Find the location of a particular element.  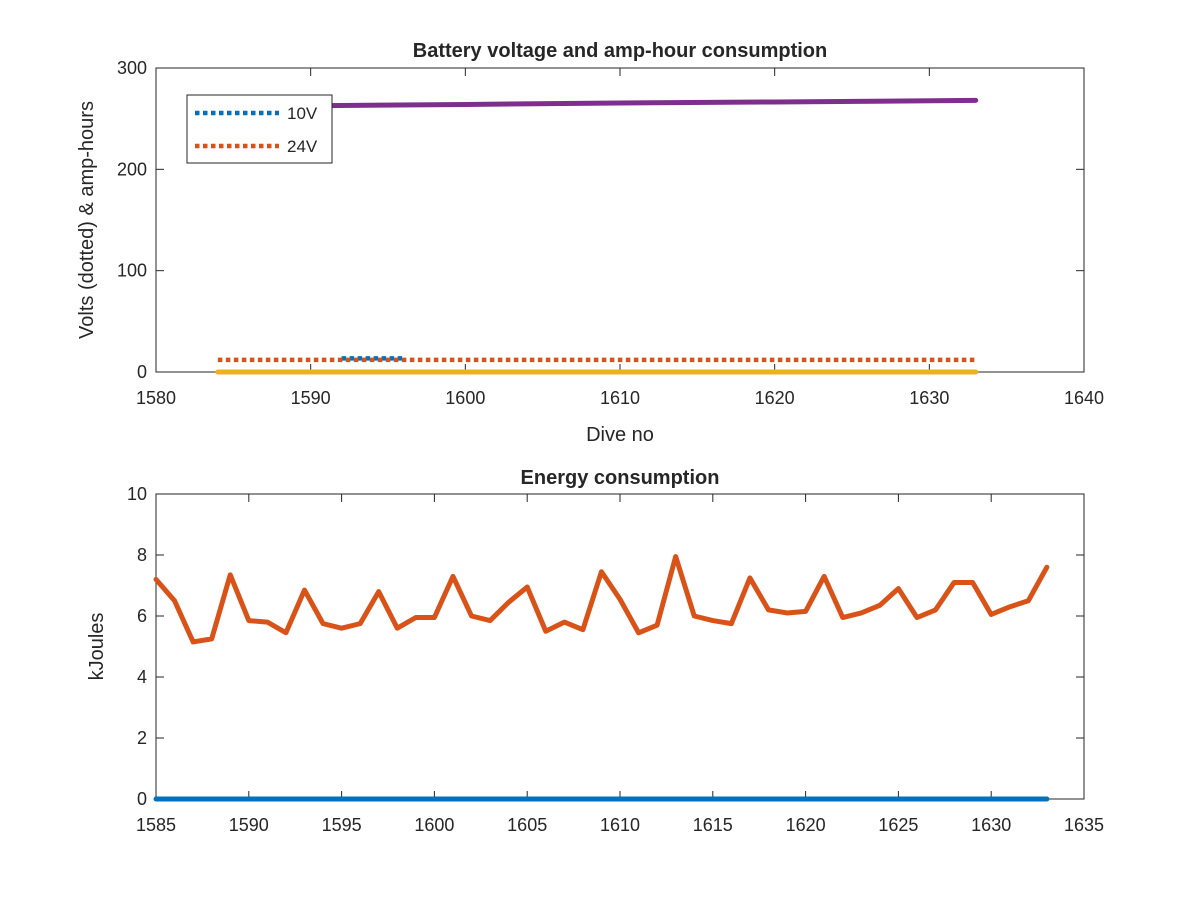

y-tick-label: 100 is located at coordinates (132, 271).